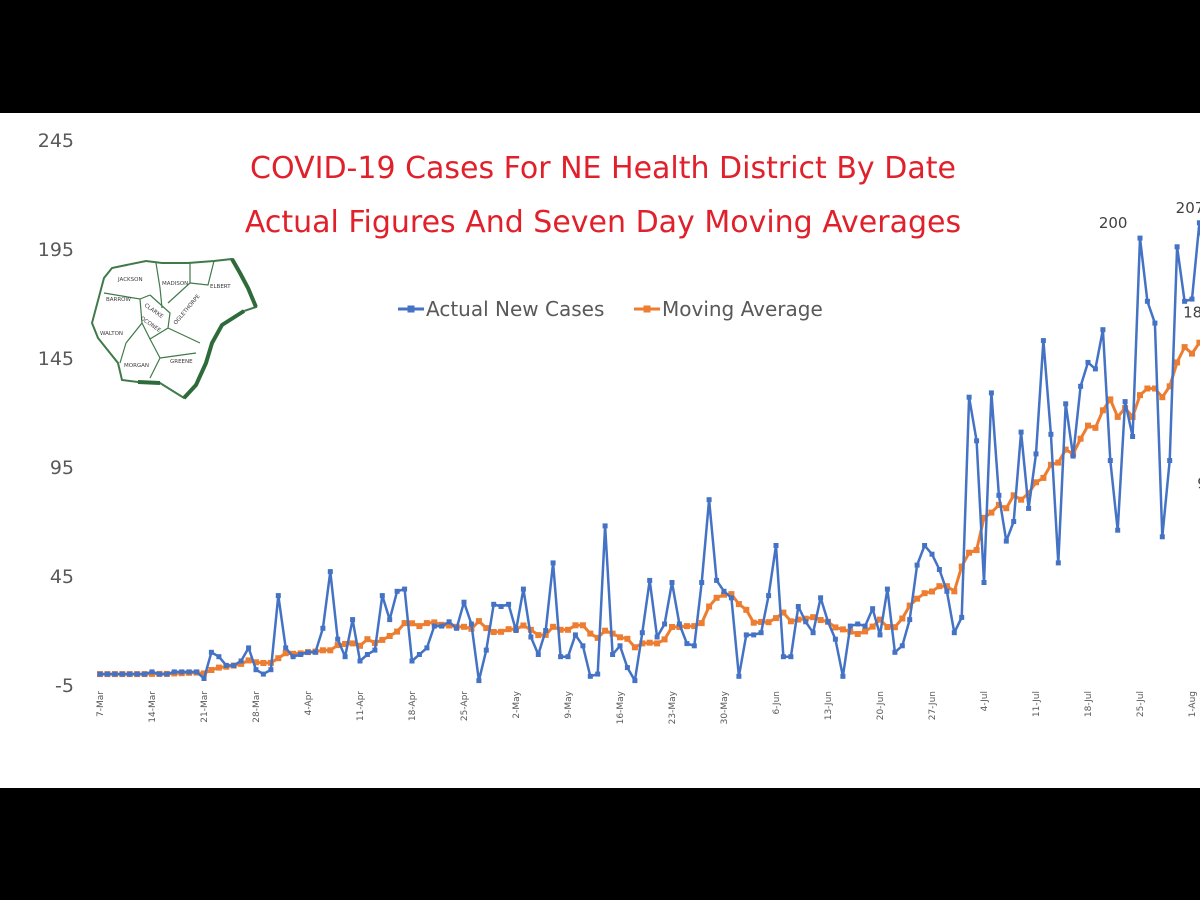 This screenshot has width=1200, height=900. Describe the element at coordinates (56, 250) in the screenshot. I see `y-tick-label: 195` at that location.